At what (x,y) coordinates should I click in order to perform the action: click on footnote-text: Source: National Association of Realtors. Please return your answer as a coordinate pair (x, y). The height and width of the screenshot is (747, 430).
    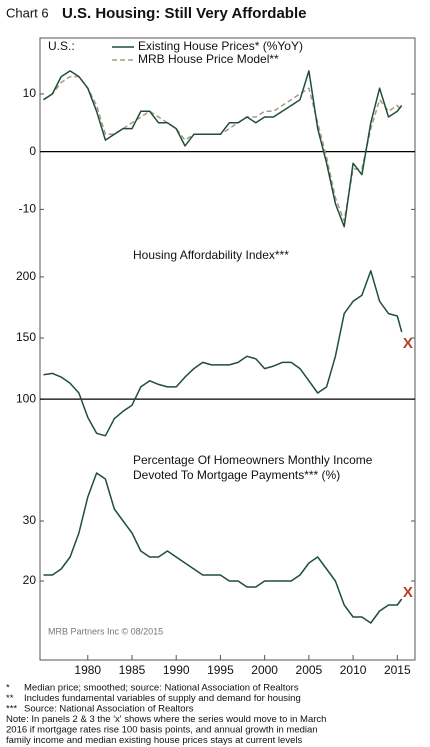
    Looking at the image, I should click on (109, 709).